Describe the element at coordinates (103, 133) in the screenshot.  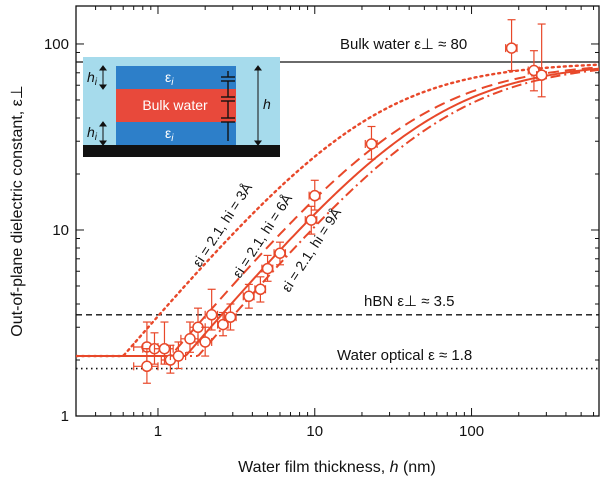
I see `inset-hi-bottom-arrow` at that location.